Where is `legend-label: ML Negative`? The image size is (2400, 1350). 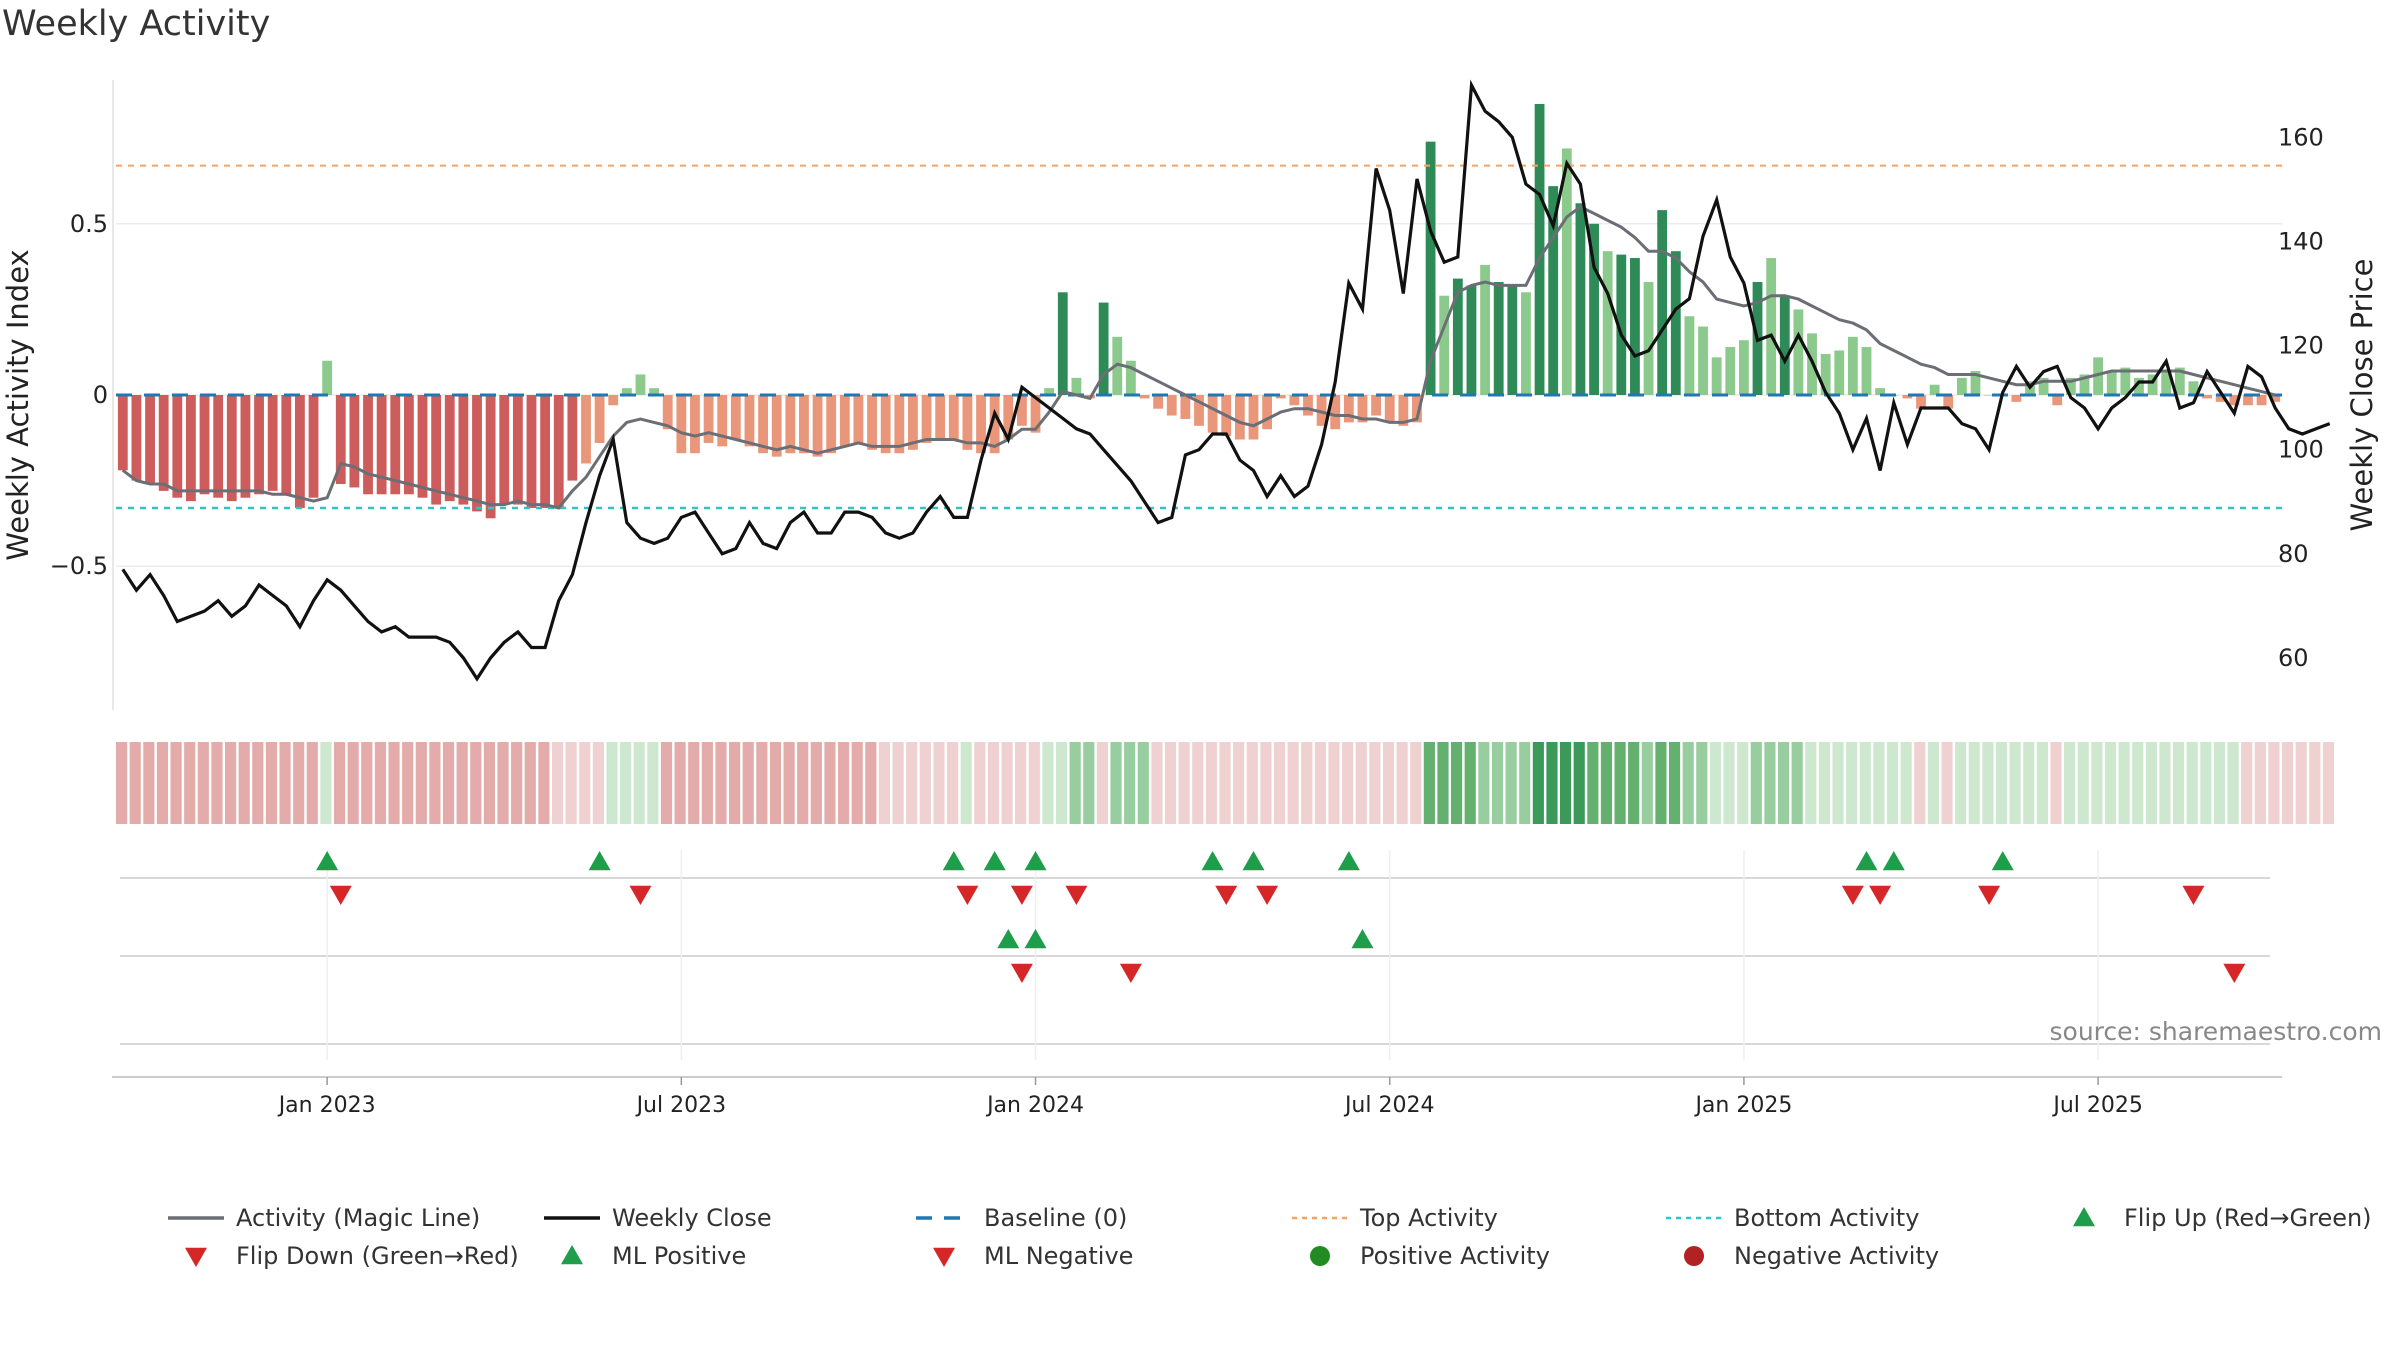
legend-label: ML Negative is located at coordinates (1058, 1256).